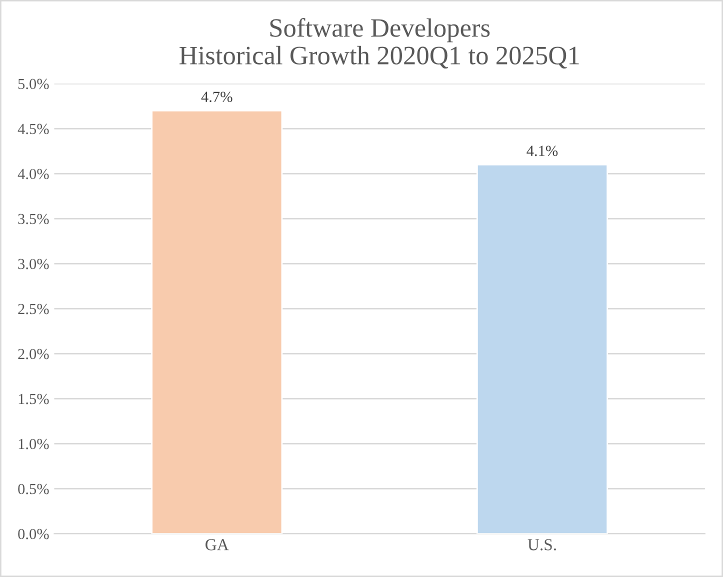  I want to click on y-tick-label: 1.0%, so click(33, 444).